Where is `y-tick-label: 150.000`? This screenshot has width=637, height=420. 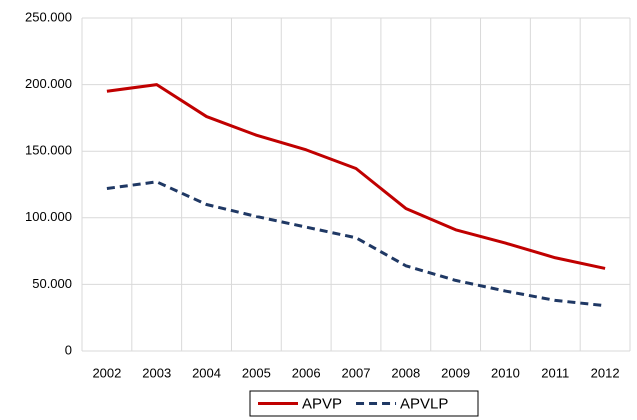
y-tick-label: 150.000 is located at coordinates (48, 150).